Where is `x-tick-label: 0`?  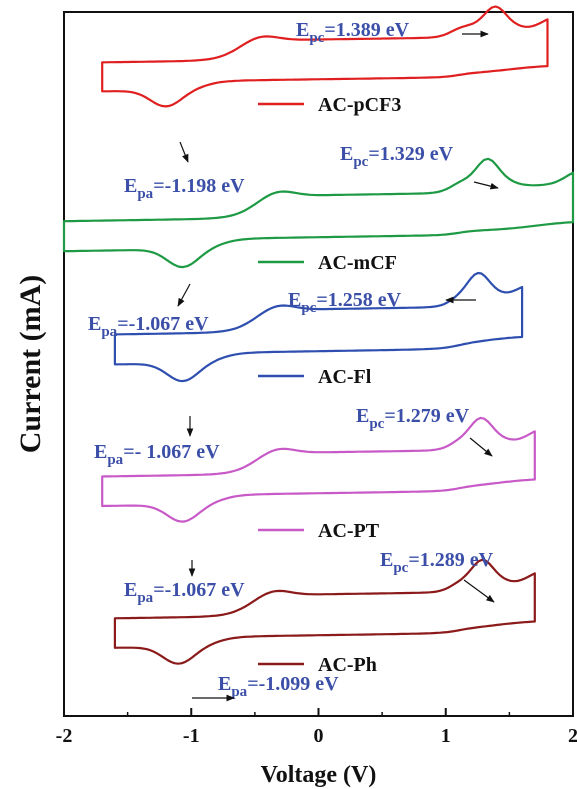
x-tick-label: 0 is located at coordinates (319, 736).